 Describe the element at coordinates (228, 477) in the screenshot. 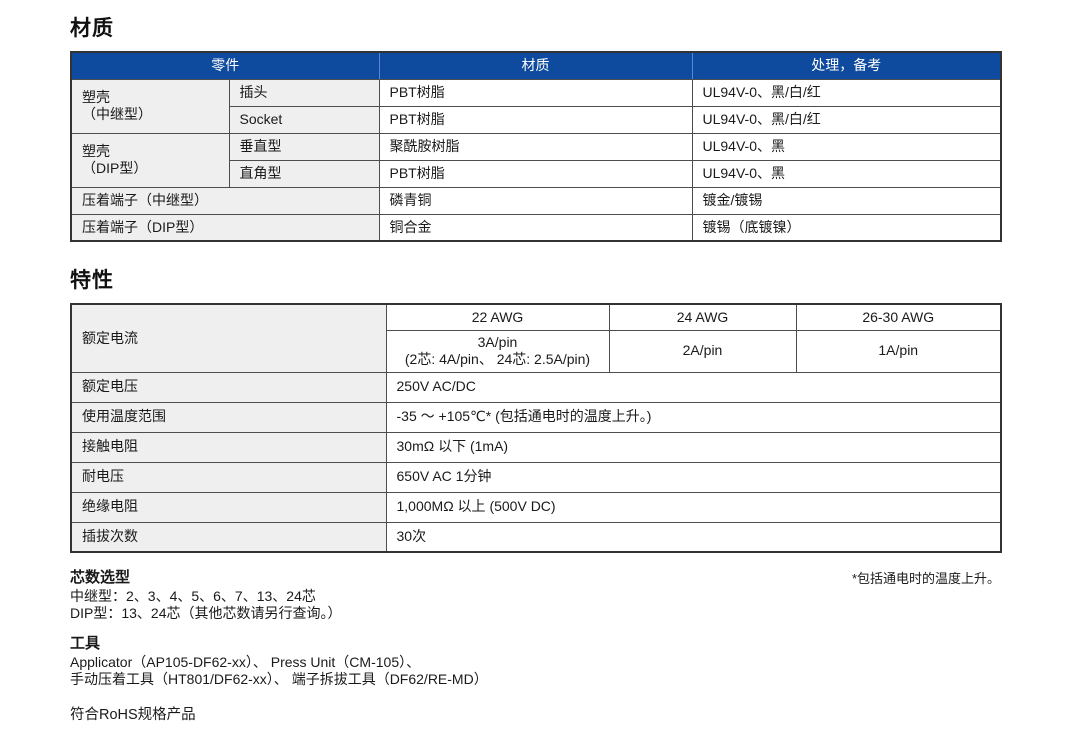

I see `cell-withstand-voltage-label: 耐电压` at that location.